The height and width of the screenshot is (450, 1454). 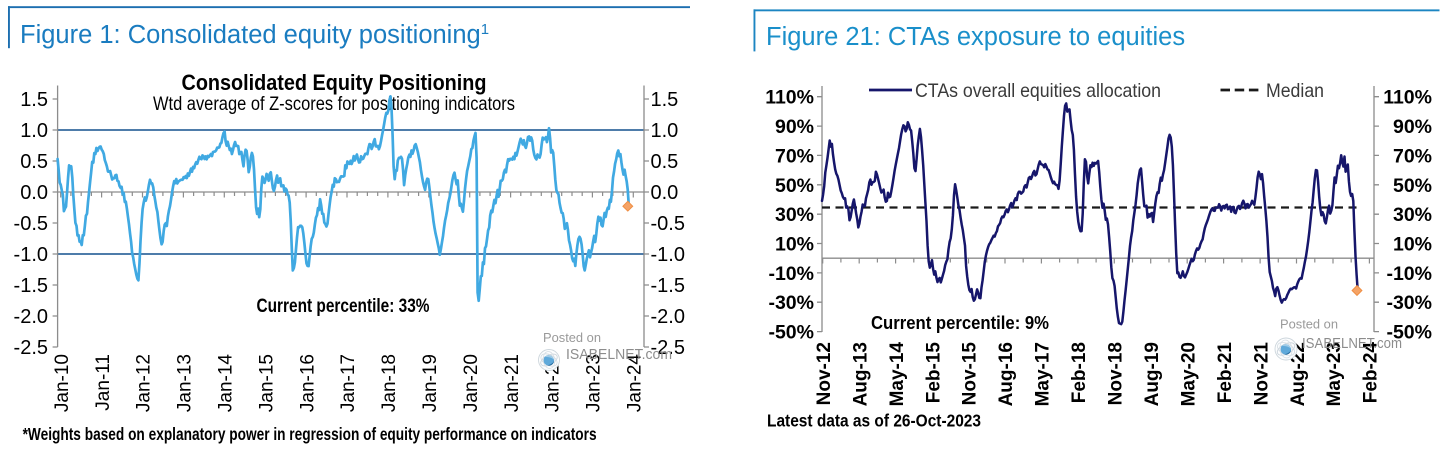 I want to click on svg-text:Consolidated Equity Positionin: Consolidated Equity Positioning, so click(x=334, y=82).